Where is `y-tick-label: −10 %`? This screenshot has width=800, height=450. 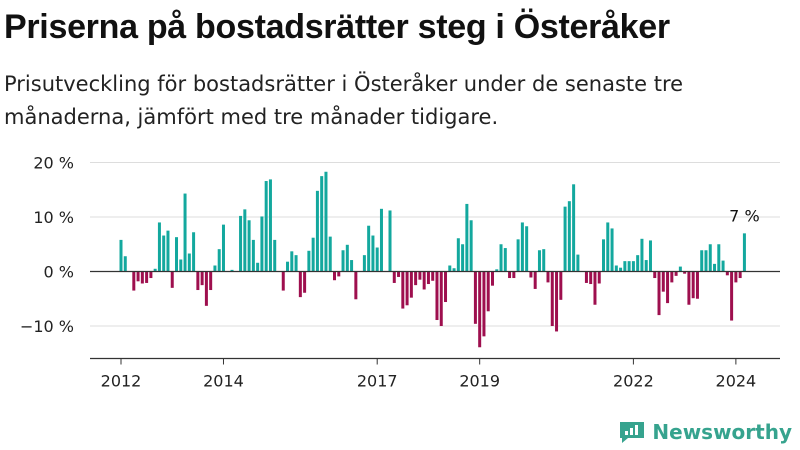 y-tick-label: −10 % is located at coordinates (47, 326).